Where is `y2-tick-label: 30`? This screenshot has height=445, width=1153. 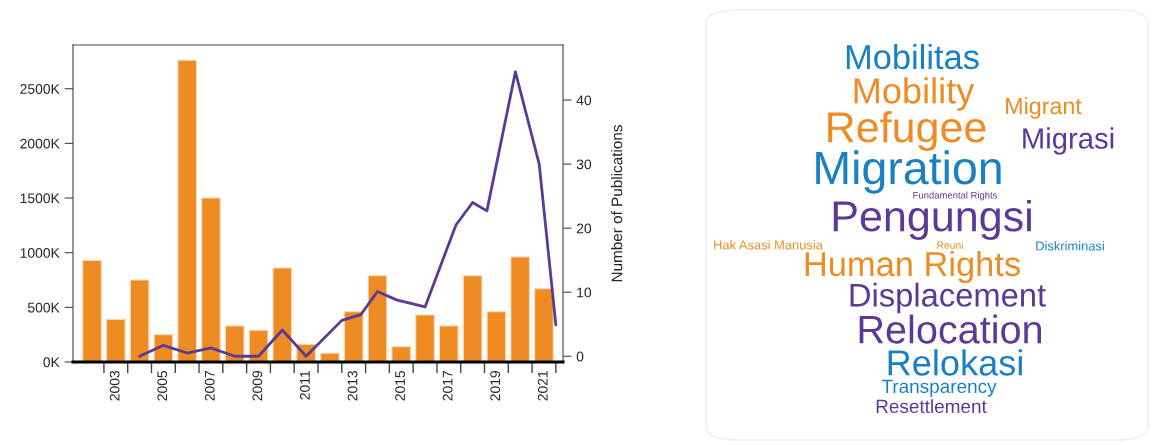
y2-tick-label: 30 is located at coordinates (584, 164).